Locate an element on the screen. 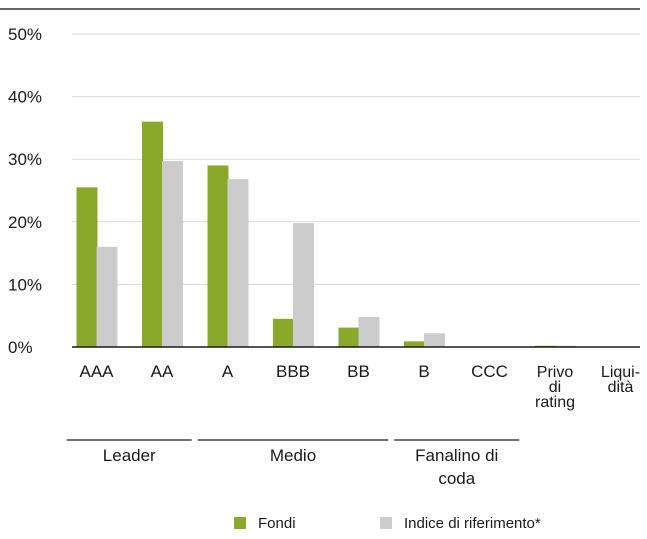 The image size is (647, 539). x-tick-label: Privo is located at coordinates (555, 372).